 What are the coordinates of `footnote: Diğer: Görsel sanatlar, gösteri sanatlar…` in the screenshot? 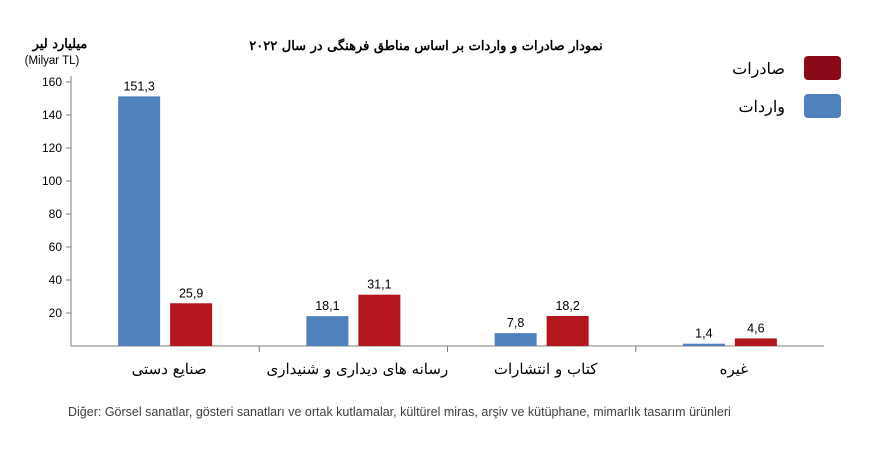 It's located at (399, 412).